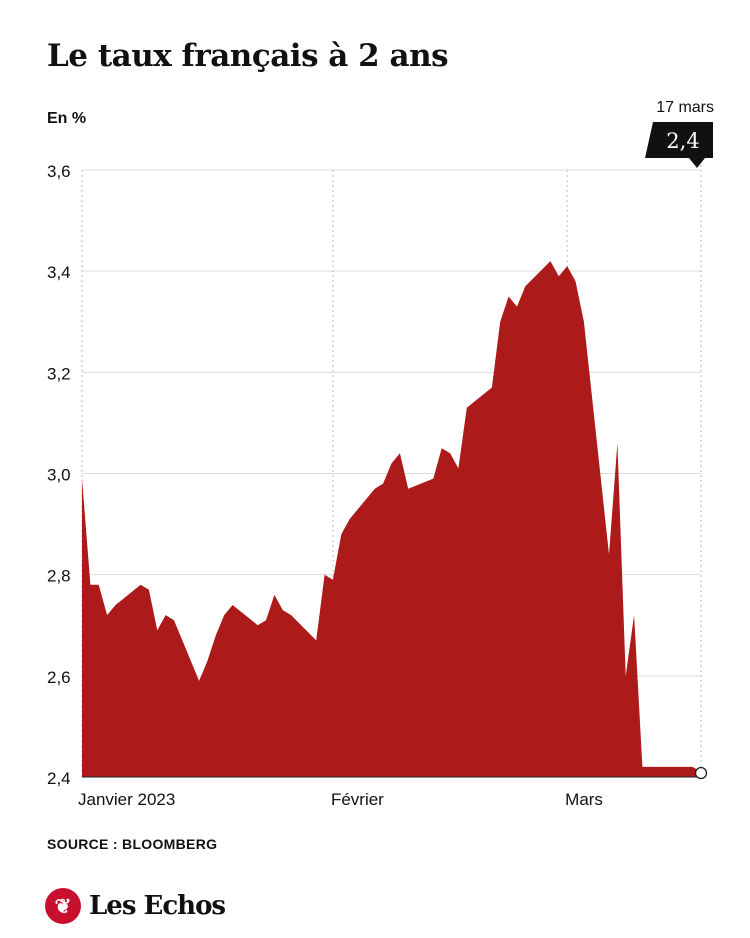 This screenshot has width=750, height=938. I want to click on y-tick-label: 3,6, so click(59, 171).